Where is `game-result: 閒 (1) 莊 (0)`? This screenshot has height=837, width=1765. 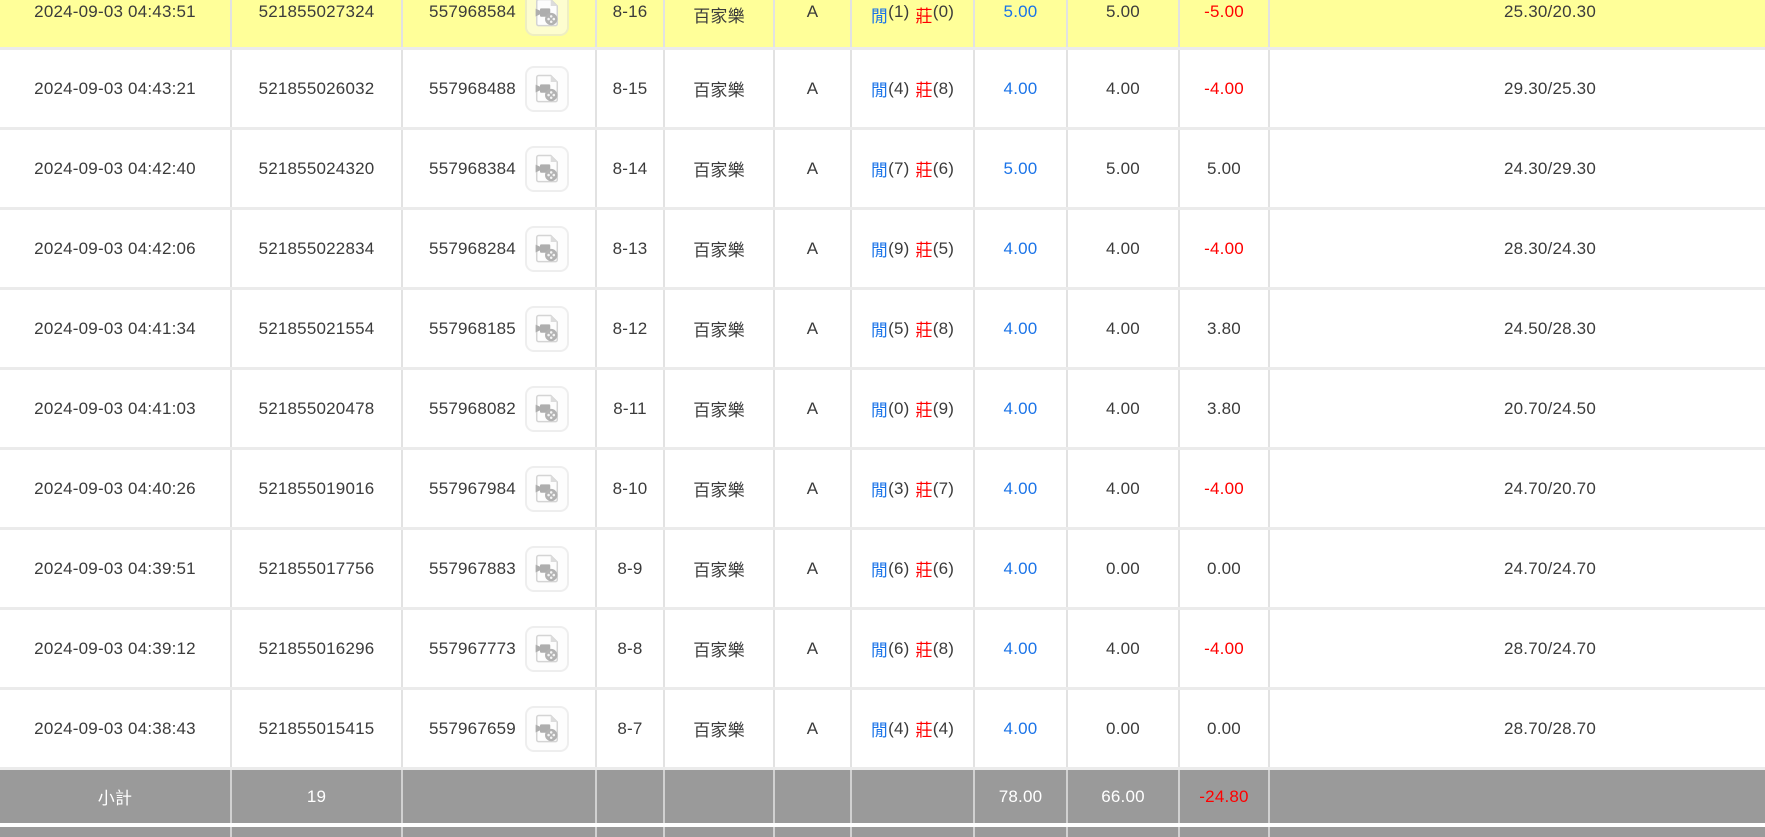 game-result: 閒 (1) 莊 (0) is located at coordinates (913, 23).